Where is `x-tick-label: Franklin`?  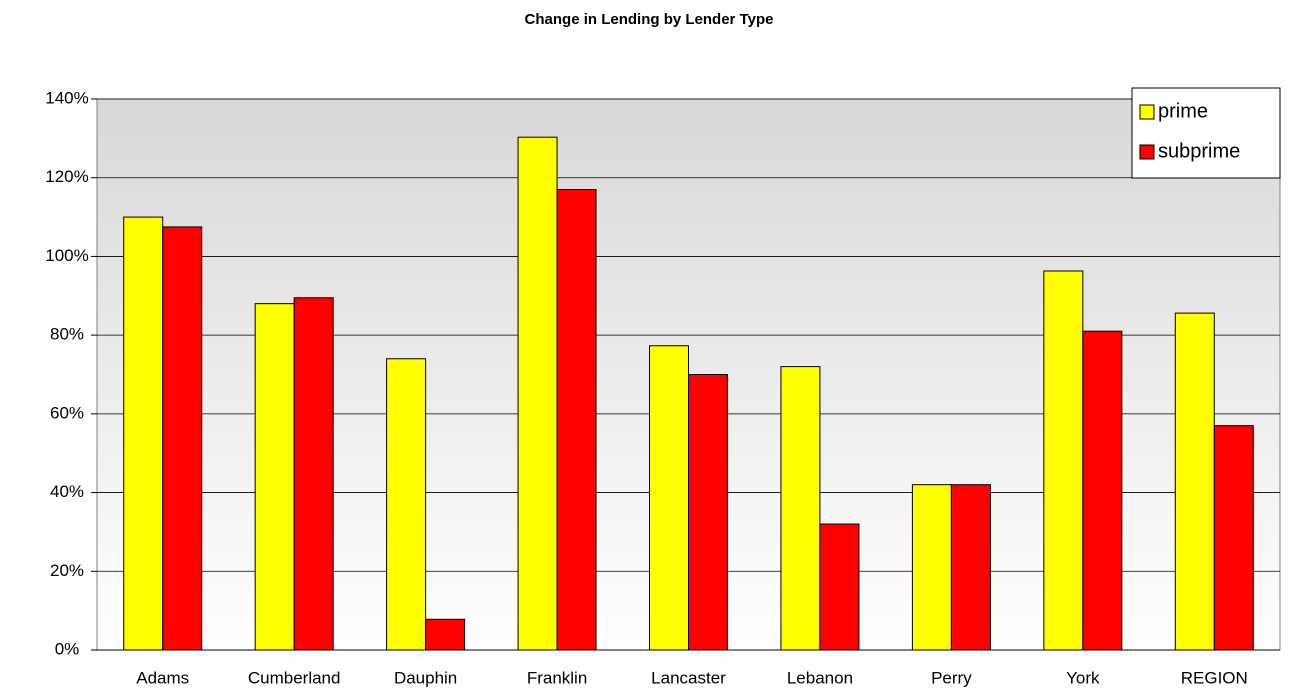 x-tick-label: Franklin is located at coordinates (557, 677).